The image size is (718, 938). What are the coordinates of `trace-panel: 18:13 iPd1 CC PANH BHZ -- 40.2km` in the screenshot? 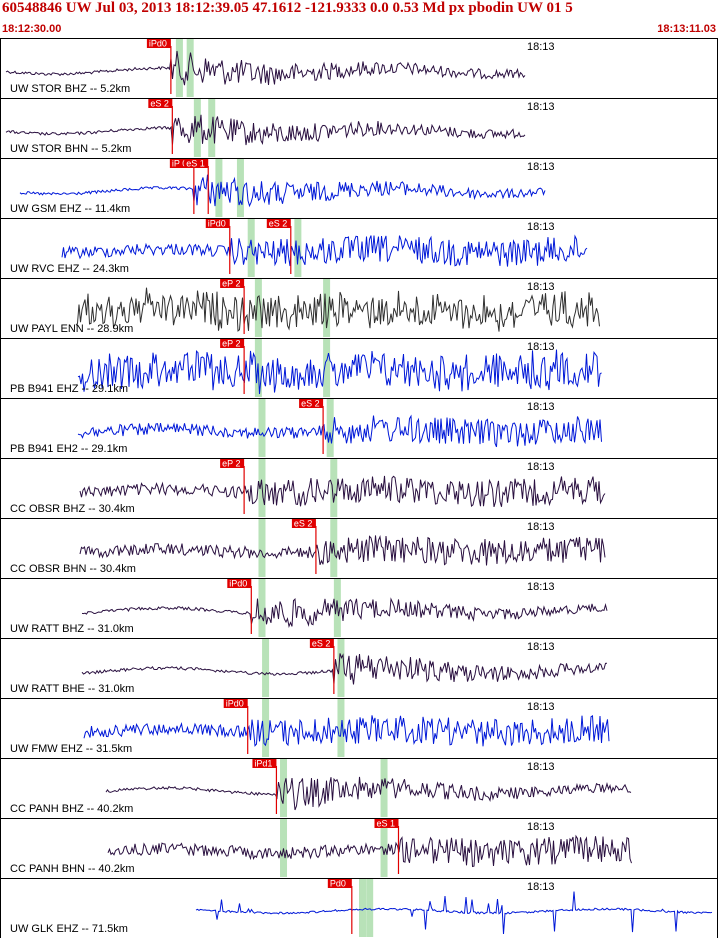 It's located at (359, 788).